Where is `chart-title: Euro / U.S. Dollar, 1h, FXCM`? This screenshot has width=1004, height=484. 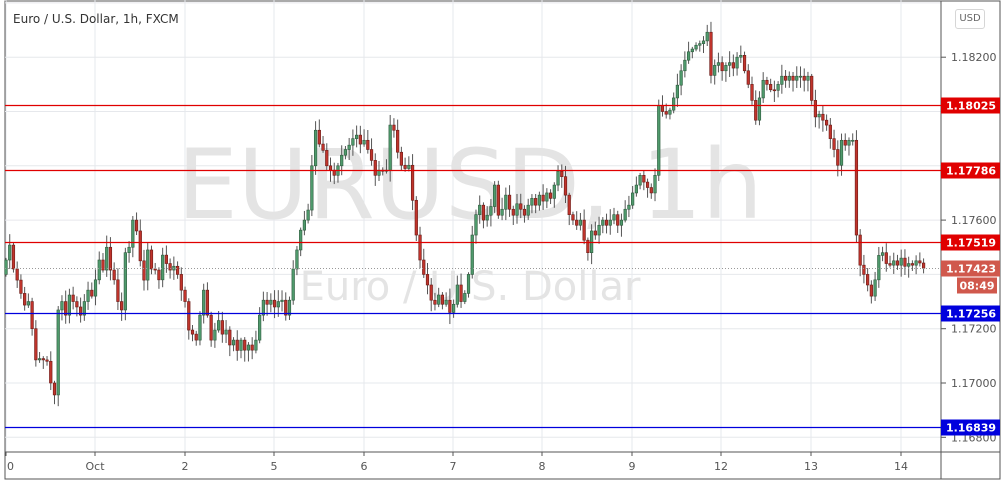
chart-title: Euro / U.S. Dollar, 1h, FXCM is located at coordinates (96, 19).